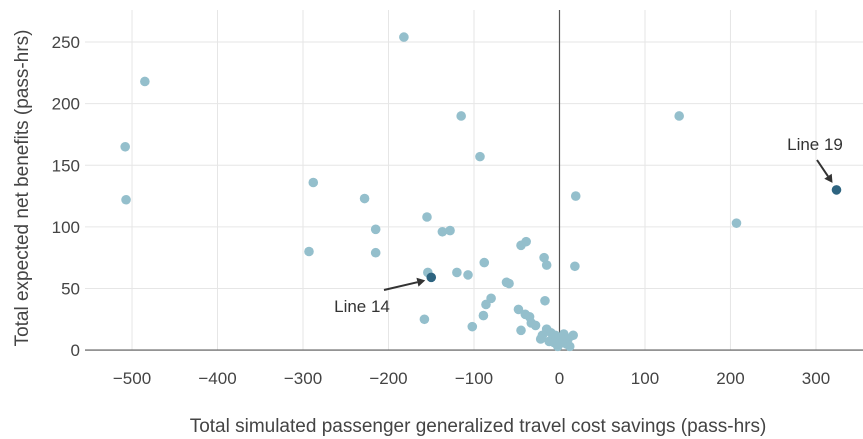 This screenshot has height=439, width=863. I want to click on annotation-line-19-arrow, so click(824, 171).